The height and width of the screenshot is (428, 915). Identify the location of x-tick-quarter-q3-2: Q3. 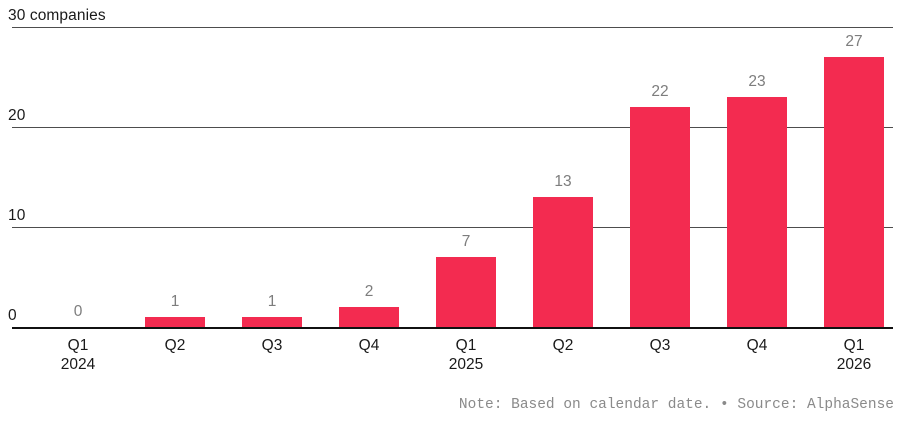
(272, 345).